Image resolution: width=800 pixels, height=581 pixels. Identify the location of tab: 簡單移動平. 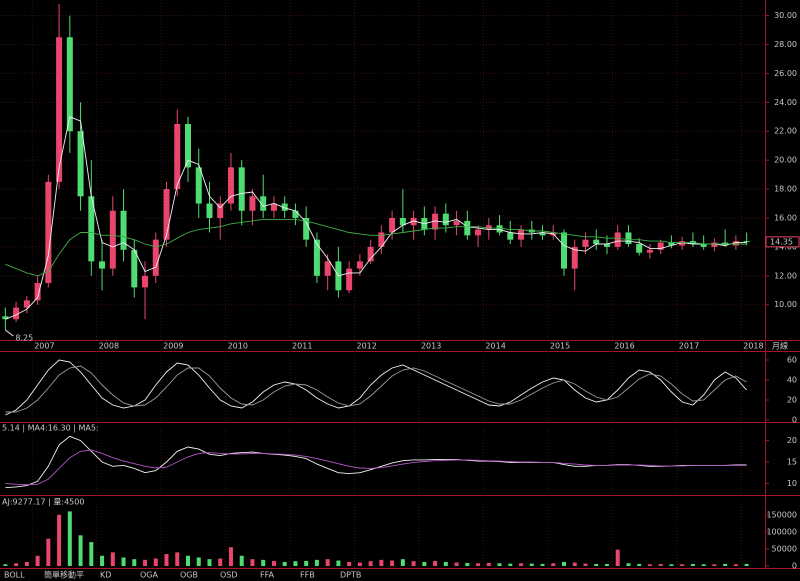
(64, 575).